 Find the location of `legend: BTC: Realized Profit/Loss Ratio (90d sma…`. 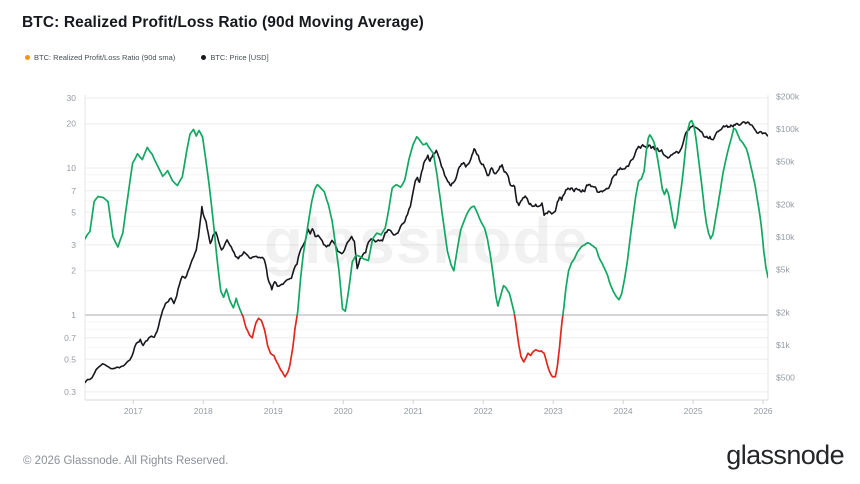

legend: BTC: Realized Profit/Loss Ratio (90d sma… is located at coordinates (147, 57).